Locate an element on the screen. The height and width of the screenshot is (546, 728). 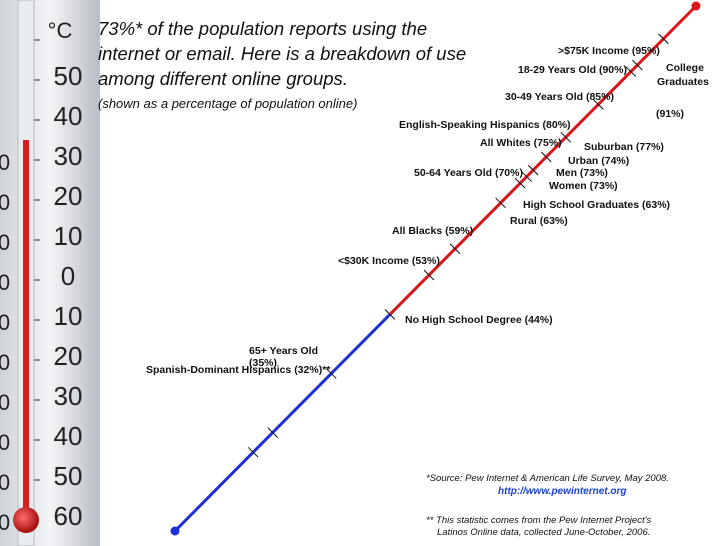
thermometer-unit: °C is located at coordinates (60, 30).